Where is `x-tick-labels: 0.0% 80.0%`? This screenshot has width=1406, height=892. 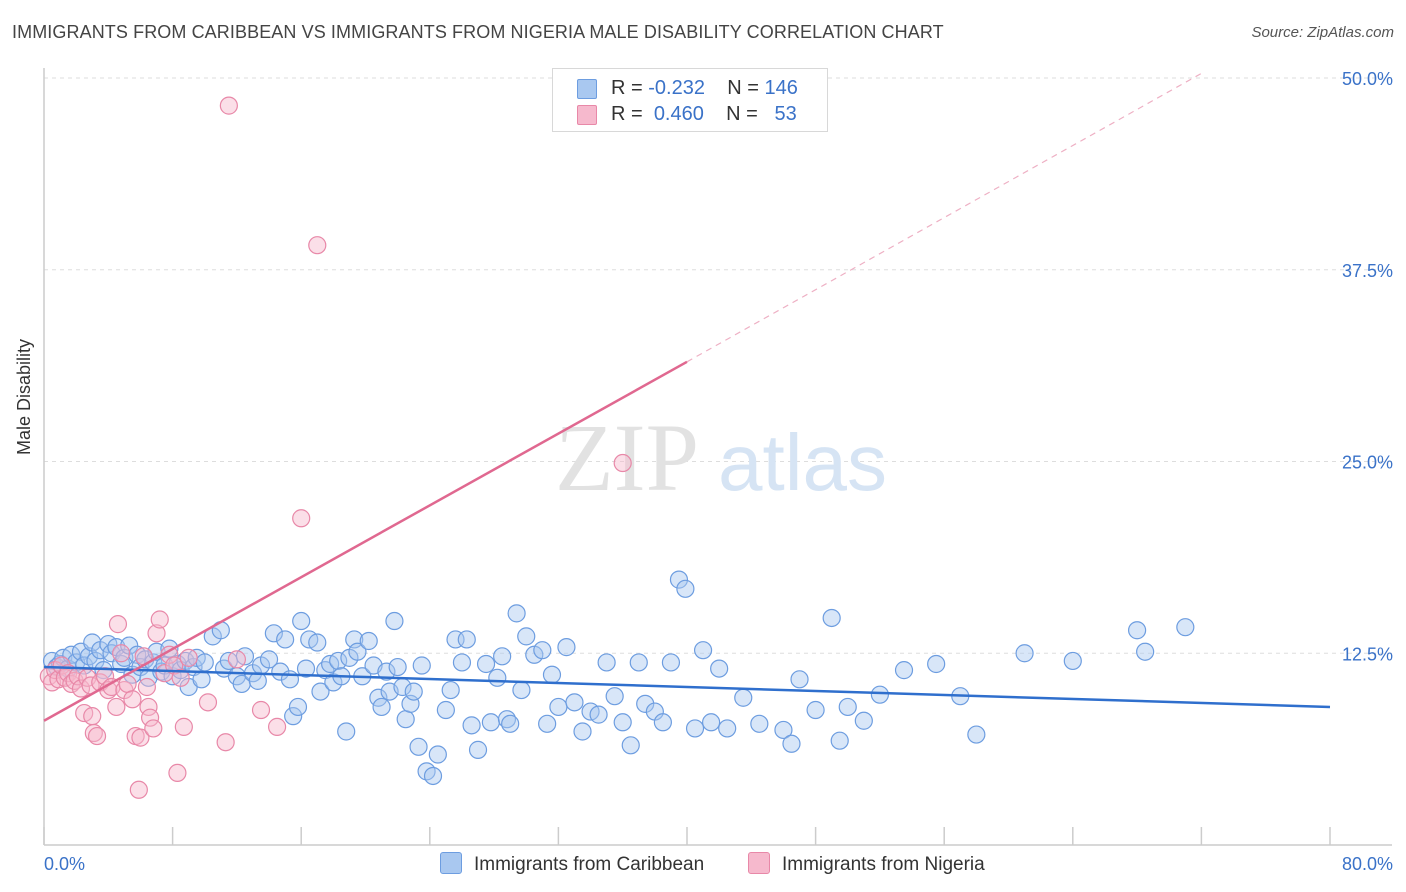
x-tick-labels: 0.0% 80.0% is located at coordinates (718, 864).